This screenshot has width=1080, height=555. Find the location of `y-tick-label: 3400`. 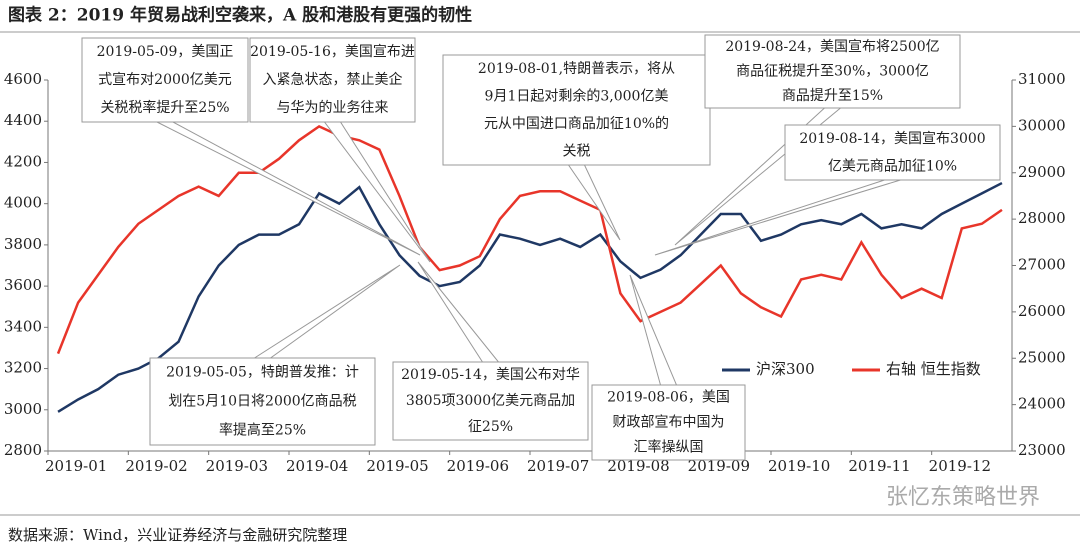

y-tick-label: 3400 is located at coordinates (23, 326).